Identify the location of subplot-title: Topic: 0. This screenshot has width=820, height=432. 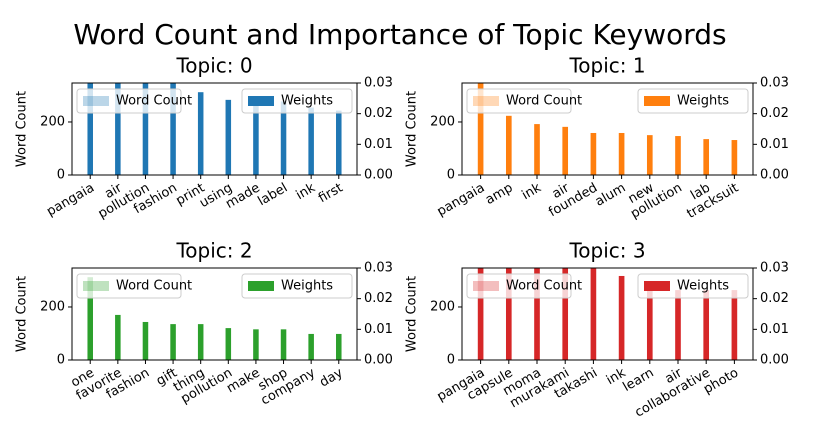
(213, 66).